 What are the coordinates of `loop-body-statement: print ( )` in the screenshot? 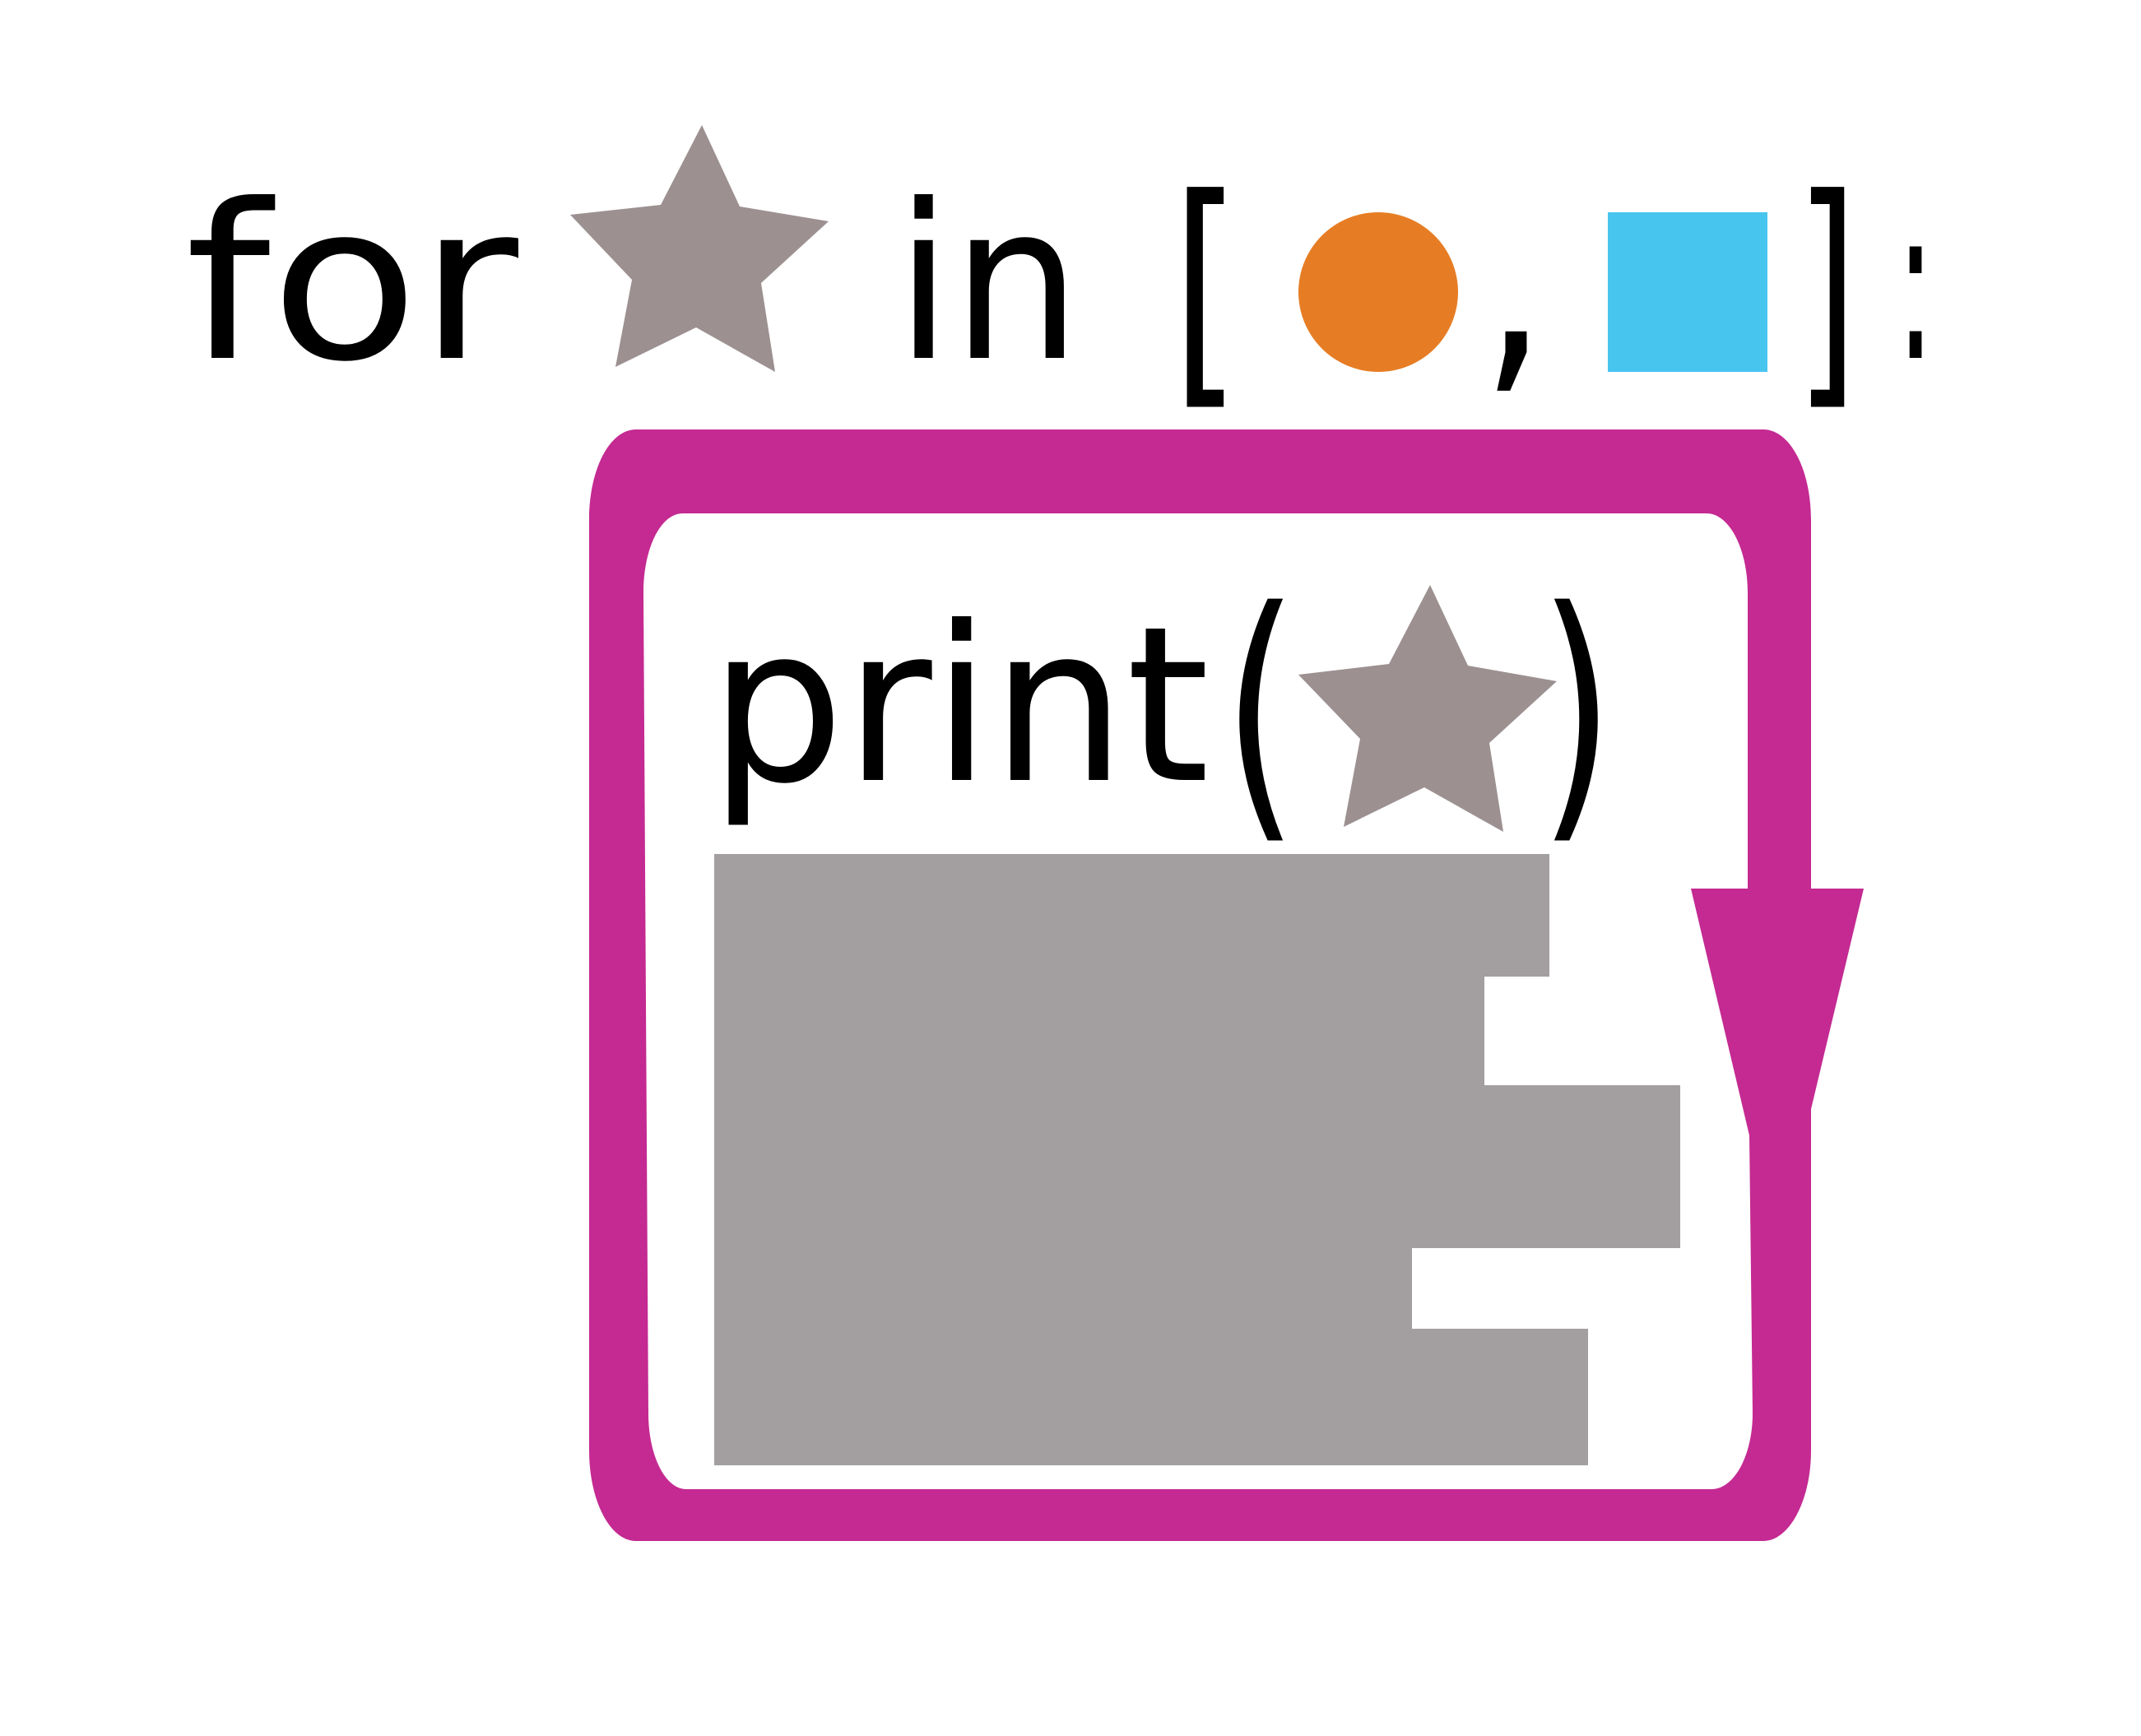 It's located at (1161, 711).